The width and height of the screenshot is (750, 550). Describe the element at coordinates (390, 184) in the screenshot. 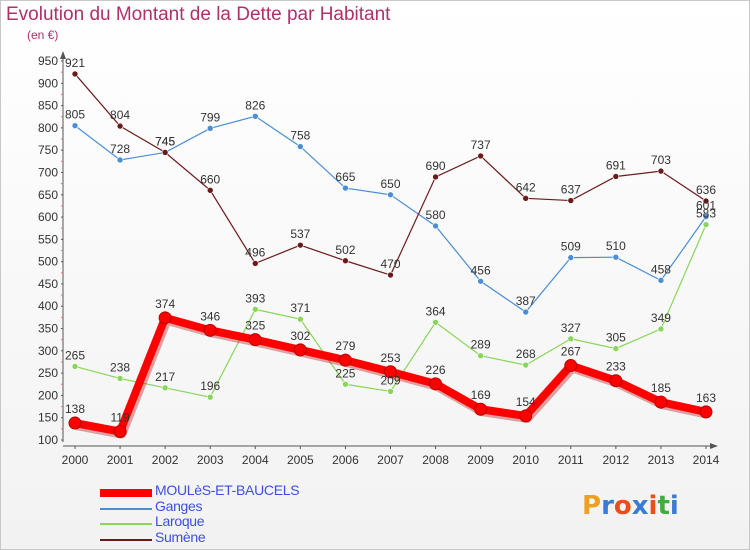

I see `data-label: 650` at that location.